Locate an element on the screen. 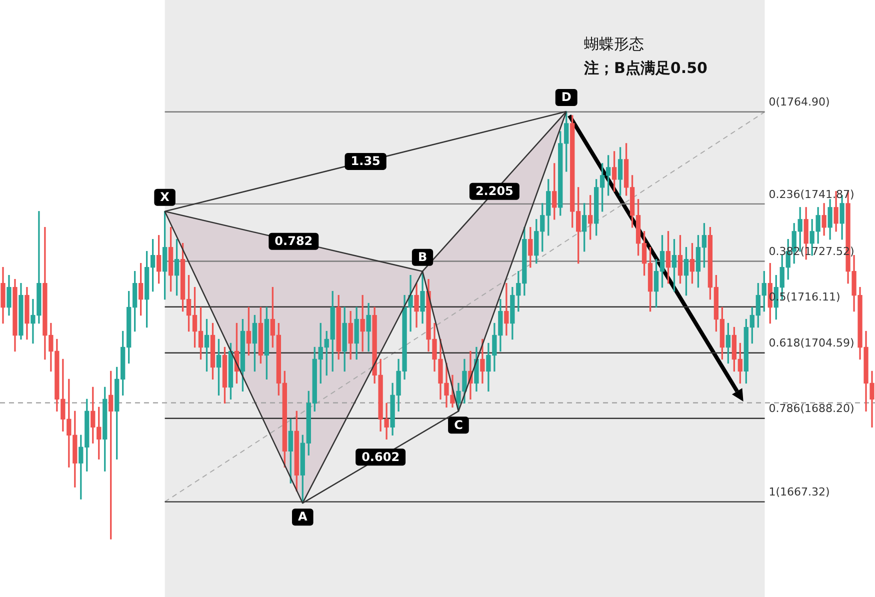 The height and width of the screenshot is (597, 875). text: 注；B点满足0.50 is located at coordinates (646, 68).